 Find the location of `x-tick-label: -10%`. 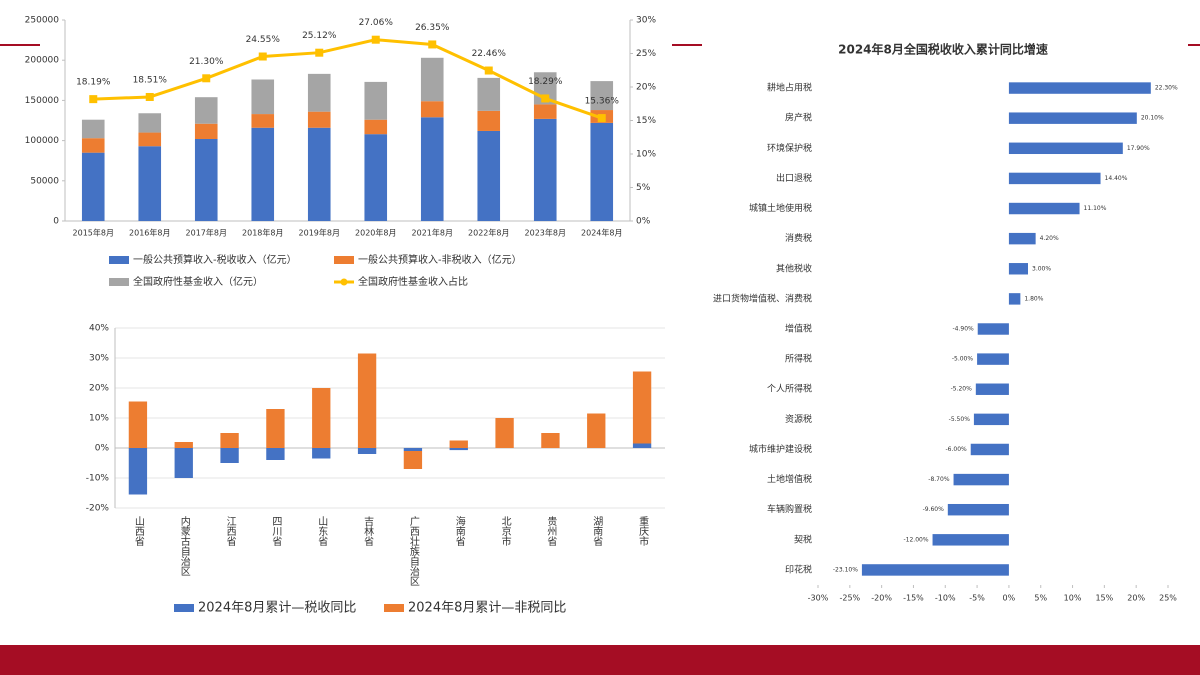

x-tick-label: -10% is located at coordinates (945, 598).